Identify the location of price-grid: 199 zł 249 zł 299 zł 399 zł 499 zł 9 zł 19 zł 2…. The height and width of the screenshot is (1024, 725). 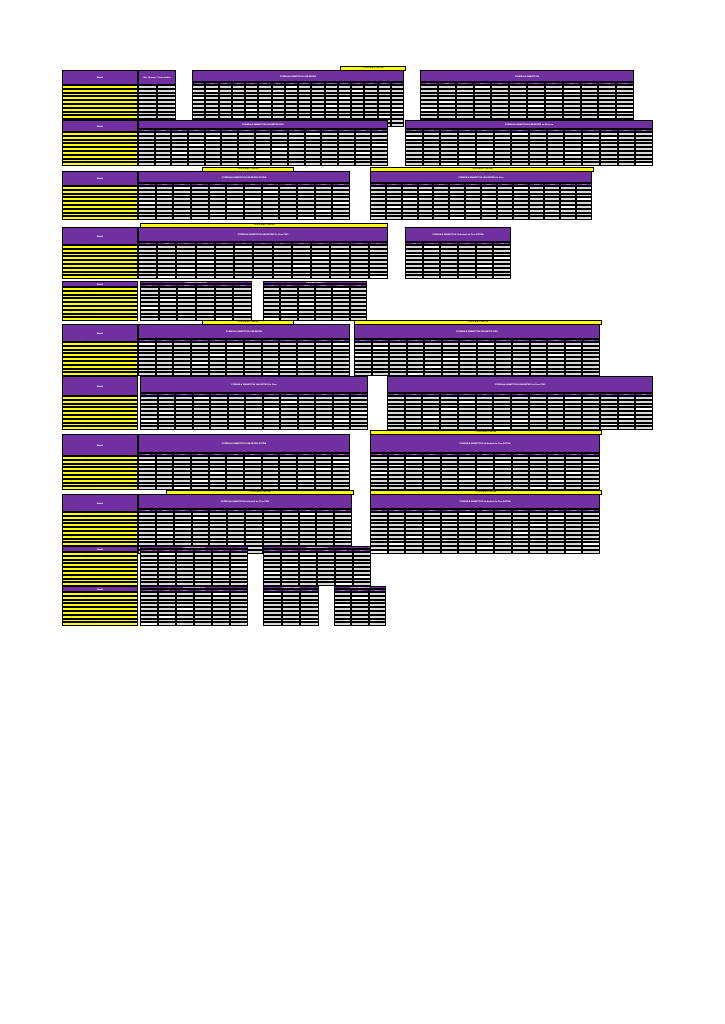
(263, 262).